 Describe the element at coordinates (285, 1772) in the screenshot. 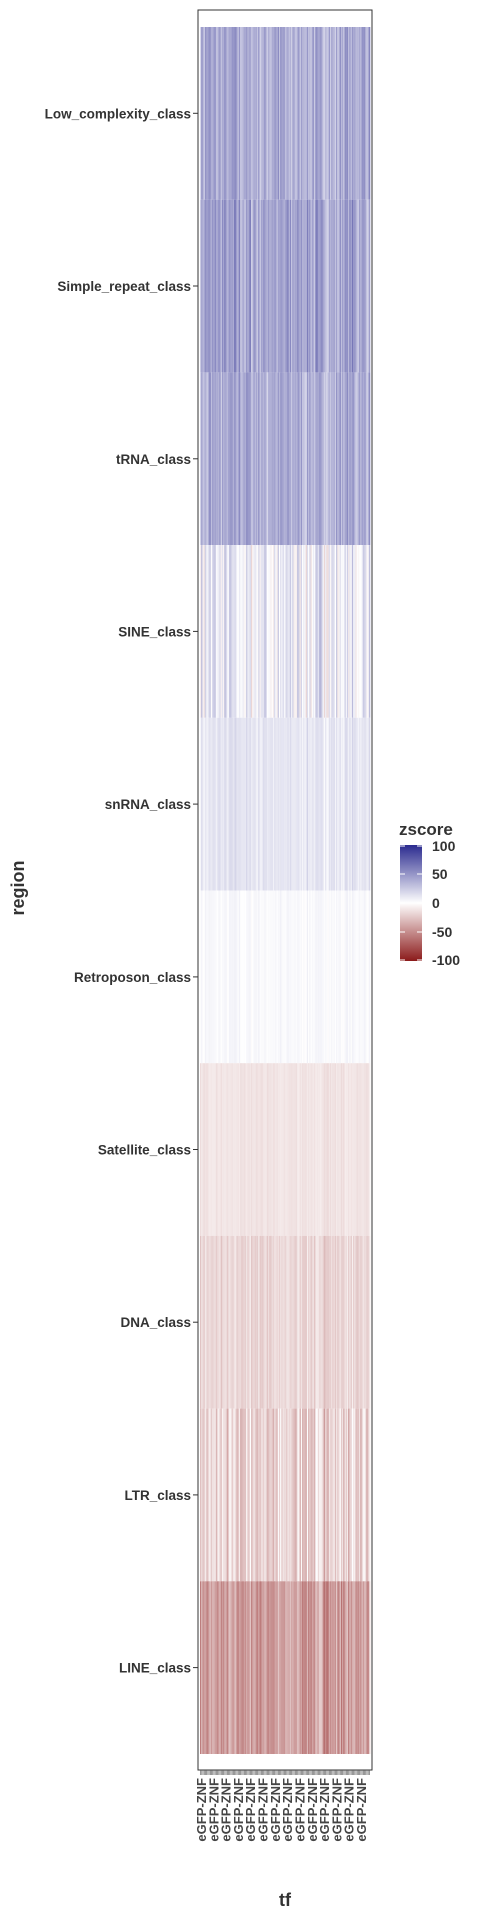

I see `x-axis-ticks` at that location.